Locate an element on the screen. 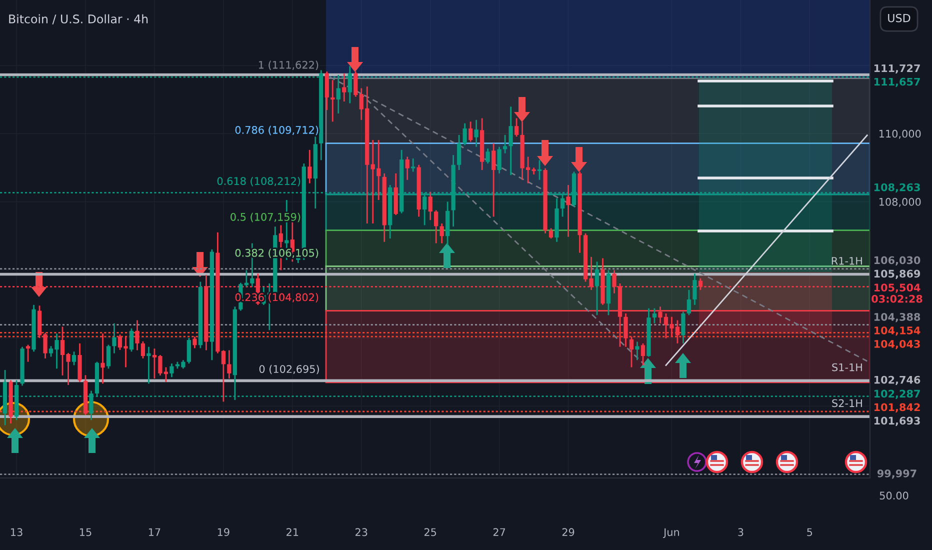 This screenshot has height=550, width=932. x-tick-label: Jun is located at coordinates (671, 533).